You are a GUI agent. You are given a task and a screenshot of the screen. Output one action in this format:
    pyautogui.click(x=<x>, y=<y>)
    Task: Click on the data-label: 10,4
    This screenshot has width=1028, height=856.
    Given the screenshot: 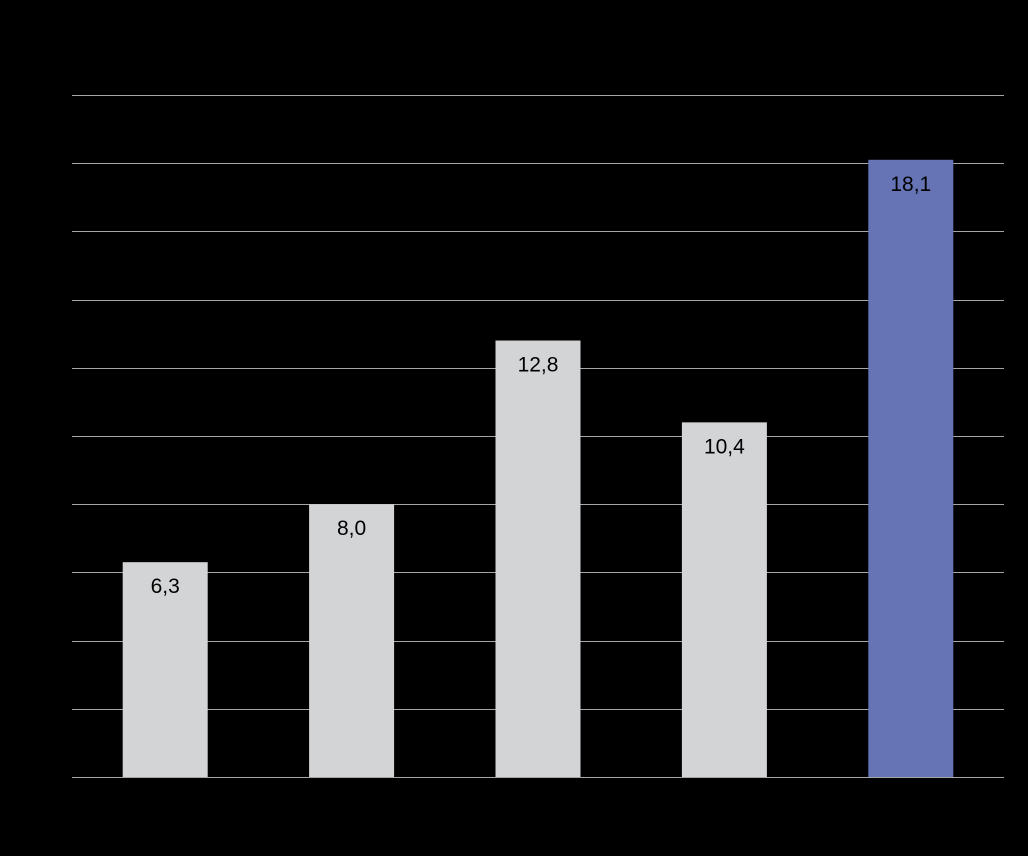 What is the action you would take?
    pyautogui.click(x=724, y=446)
    